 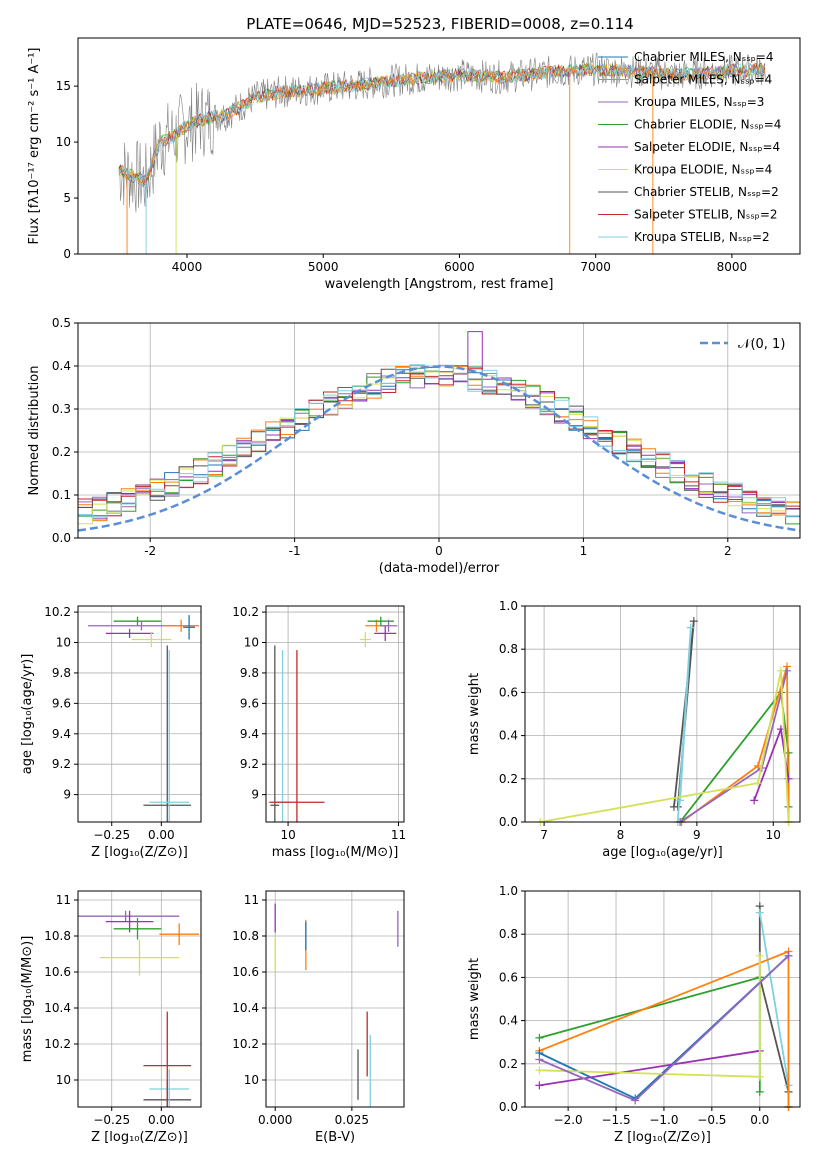 What do you see at coordinates (703, 170) in the screenshot?
I see `legend-label: Kroupa ELODIE, Nₛₛₚ=4` at bounding box center [703, 170].